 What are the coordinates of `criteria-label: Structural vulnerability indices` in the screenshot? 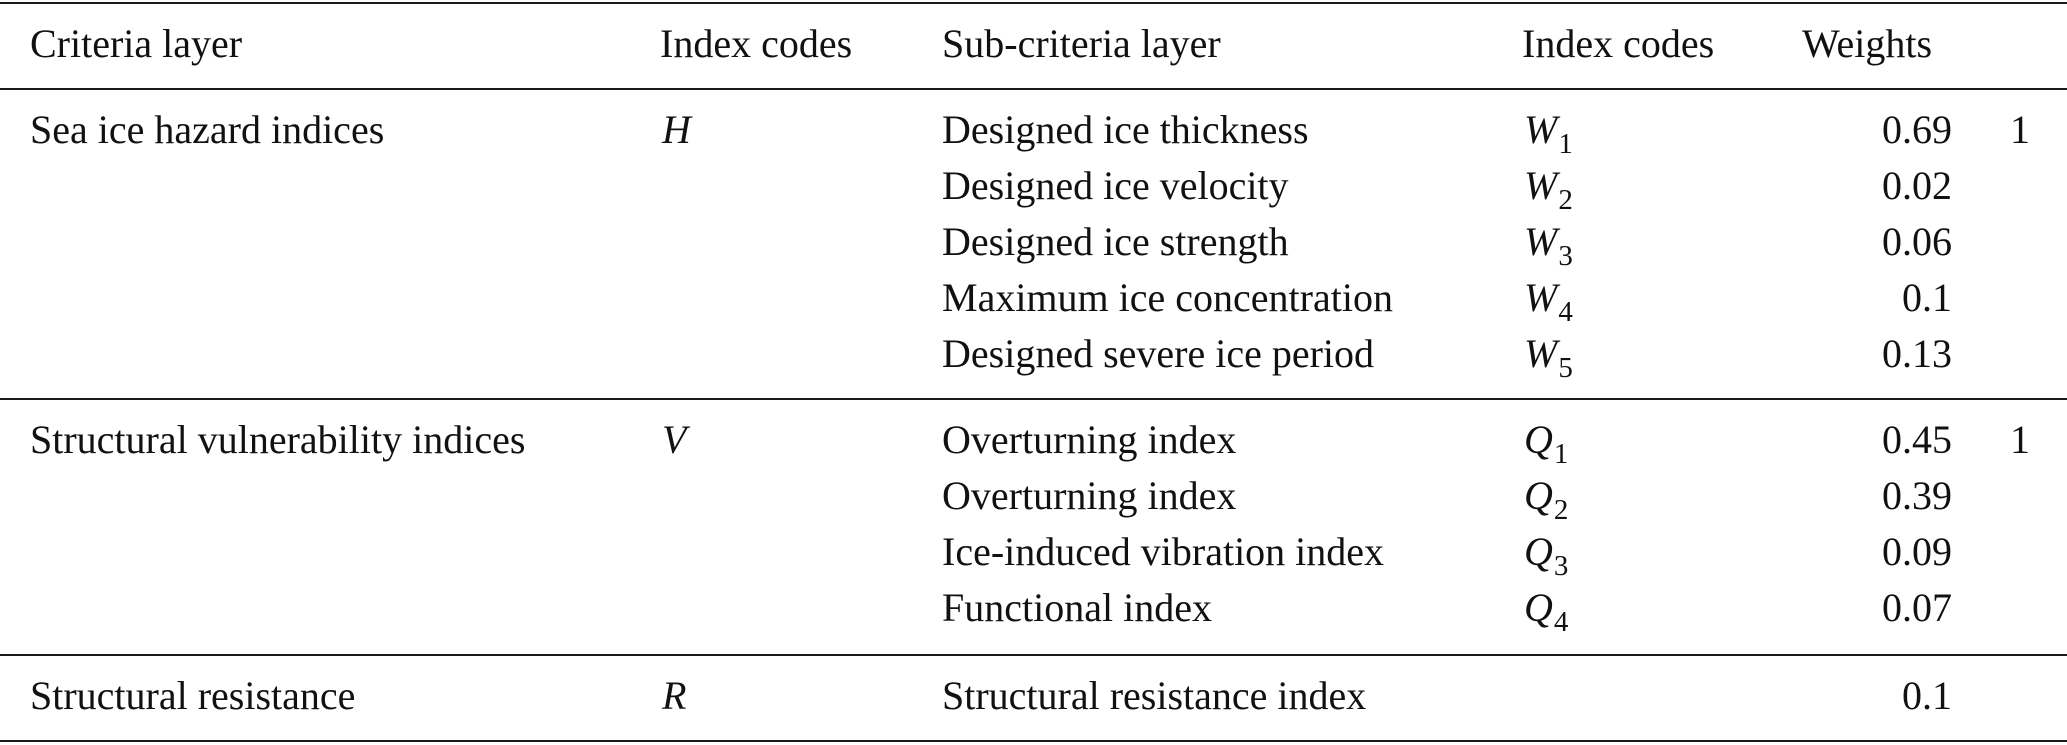 It's located at (278, 439).